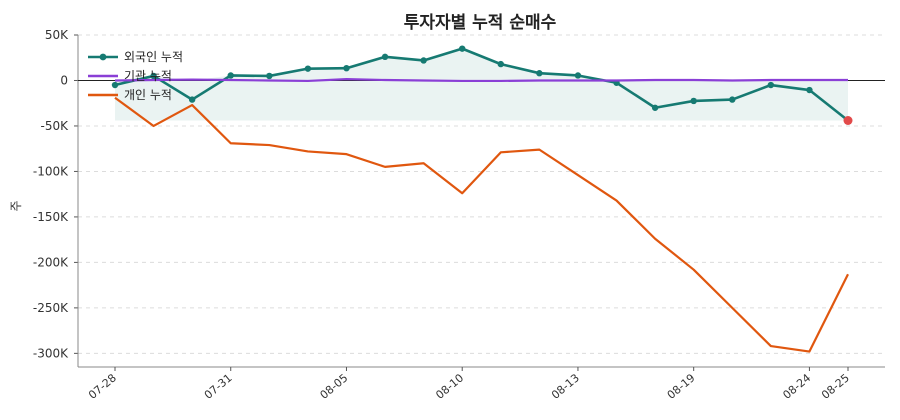 This screenshot has width=900, height=420. Describe the element at coordinates (51, 171) in the screenshot. I see `y-tick-label: -100K` at that location.